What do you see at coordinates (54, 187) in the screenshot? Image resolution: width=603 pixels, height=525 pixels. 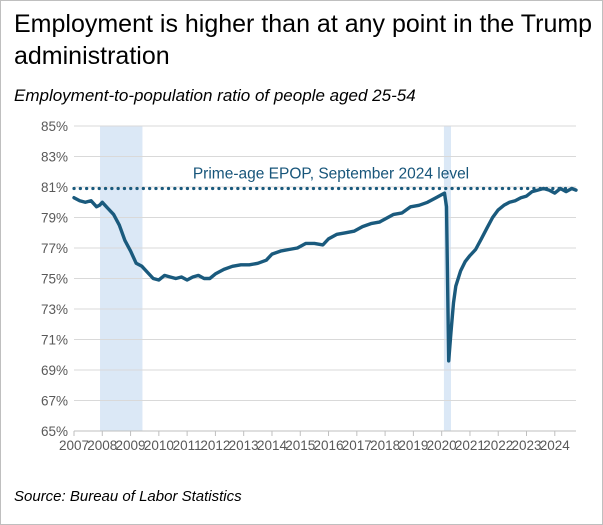 I see `y-tick-label: 81%` at bounding box center [54, 187].